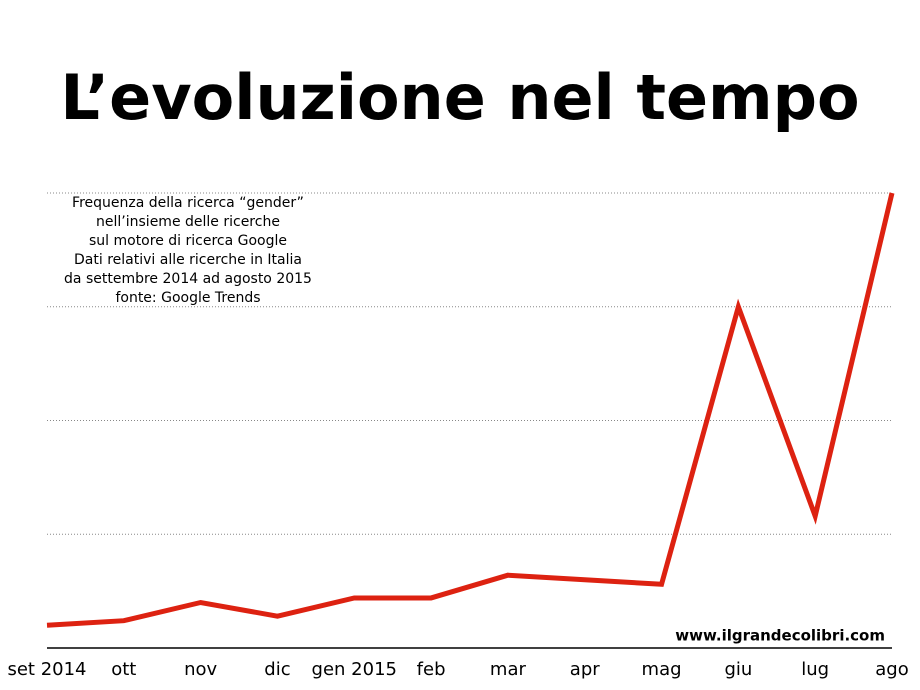  Describe the element at coordinates (123, 669) in the screenshot. I see `x-tick-label: ott` at that location.